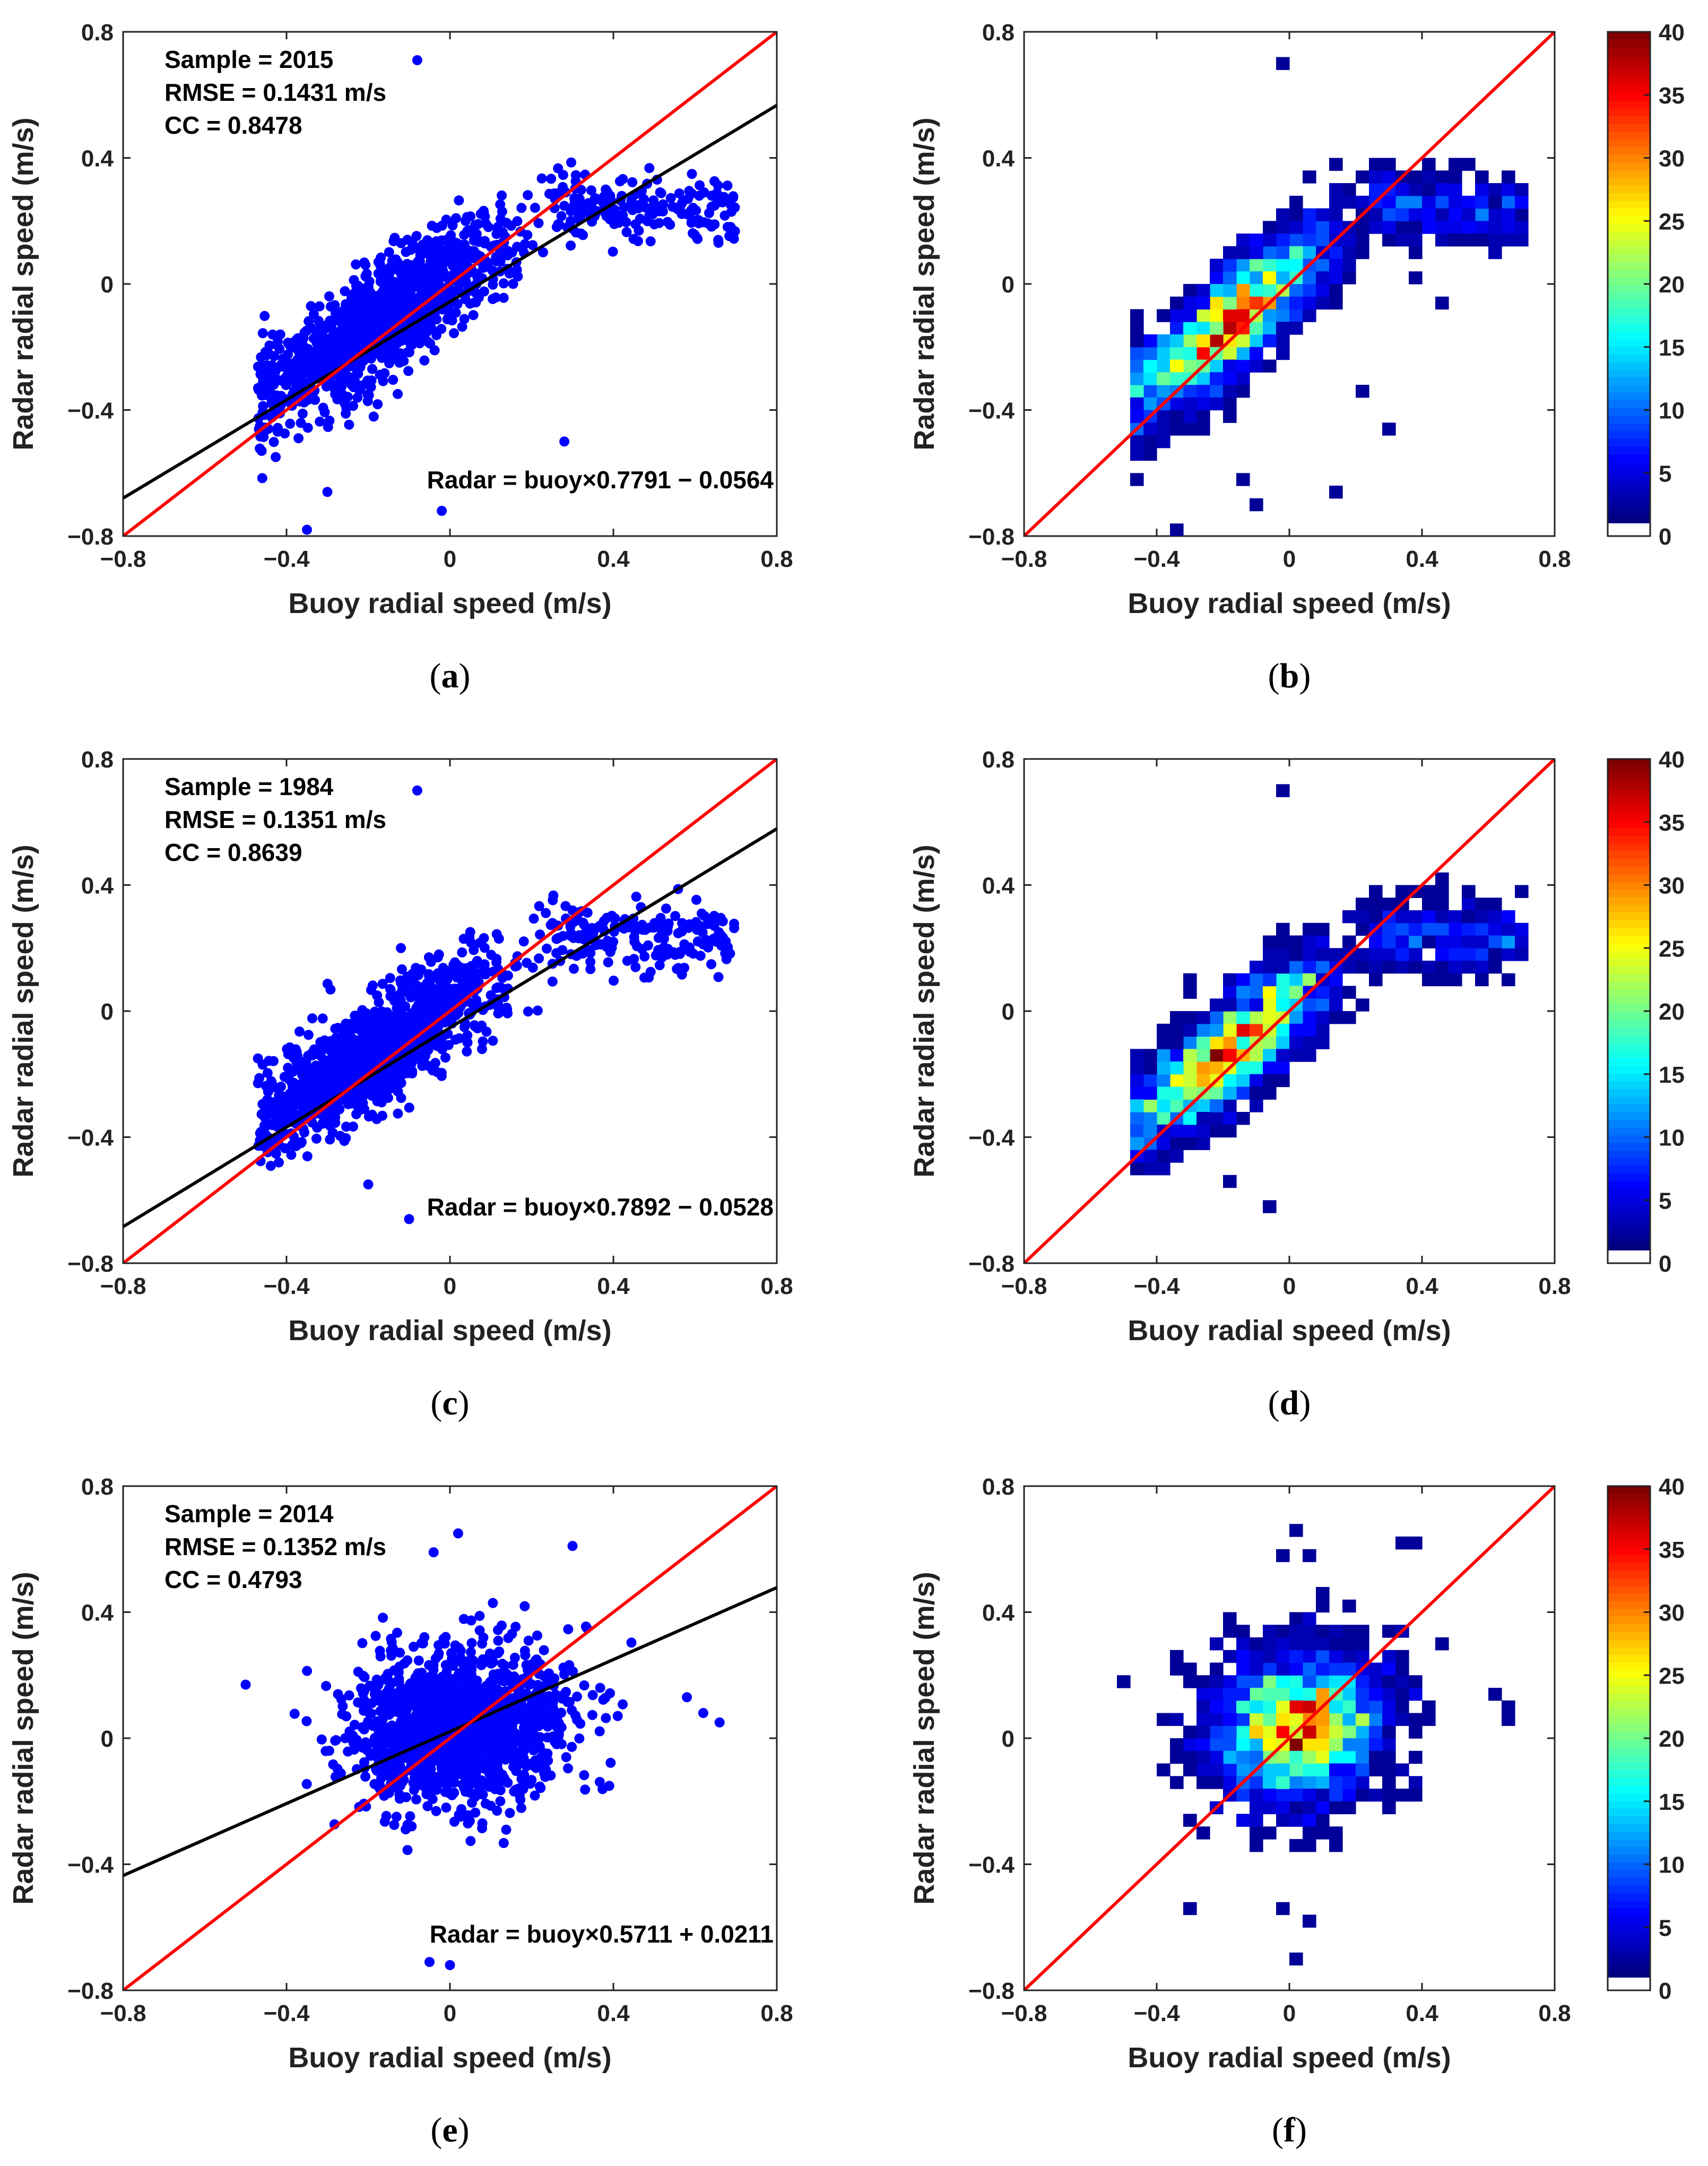 This screenshot has width=1708, height=2166. What do you see at coordinates (287, 1286) in the screenshot?
I see `x-tick-label: −0.4` at bounding box center [287, 1286].